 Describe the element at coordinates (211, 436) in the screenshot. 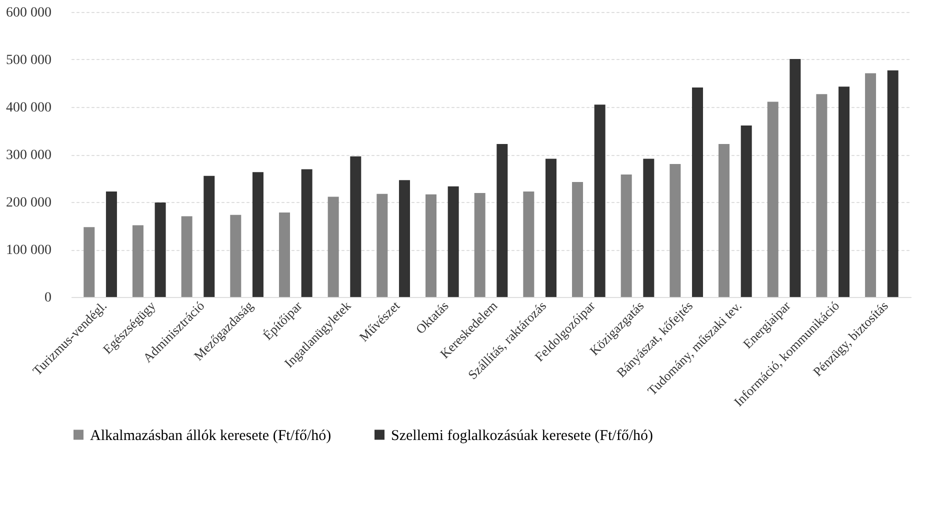

I see `legend-label: Alkalmazásban állók keresete (Ft/fő/hó)` at that location.